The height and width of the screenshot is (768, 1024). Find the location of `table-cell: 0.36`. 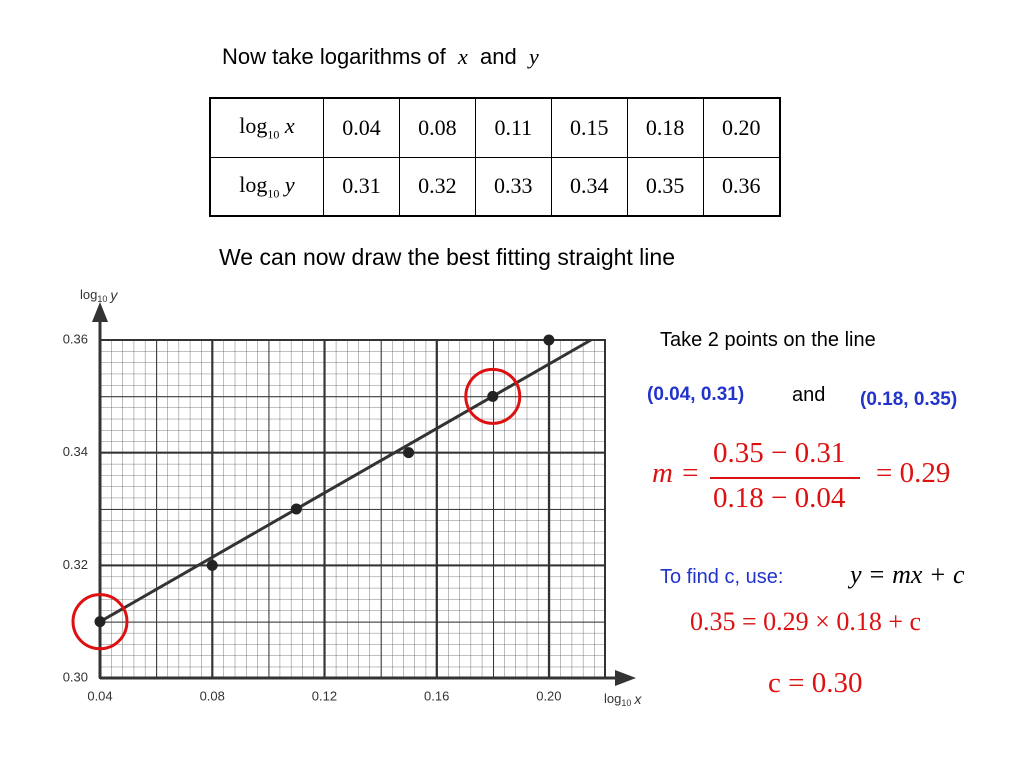

table-cell: 0.36 is located at coordinates (741, 186).